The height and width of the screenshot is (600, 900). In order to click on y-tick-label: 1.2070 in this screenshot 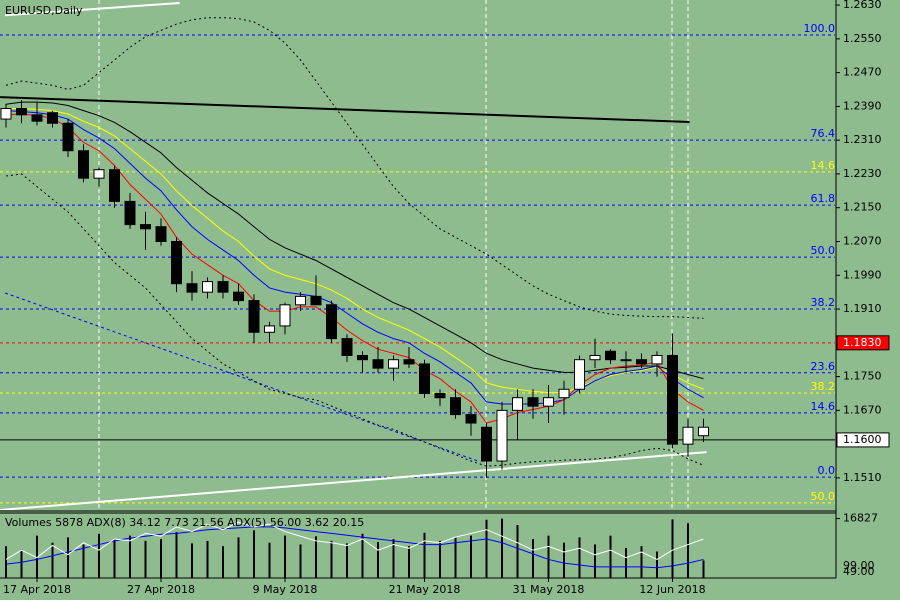, I will do `click(862, 240)`.